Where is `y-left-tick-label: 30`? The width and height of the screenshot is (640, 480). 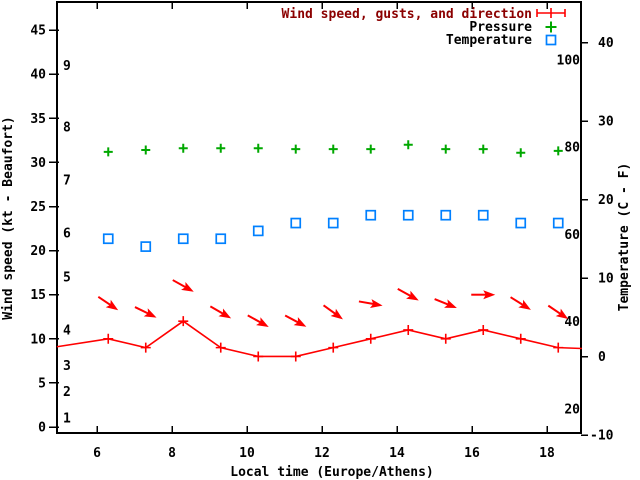 y-left-tick-label: 30 is located at coordinates (38, 163).